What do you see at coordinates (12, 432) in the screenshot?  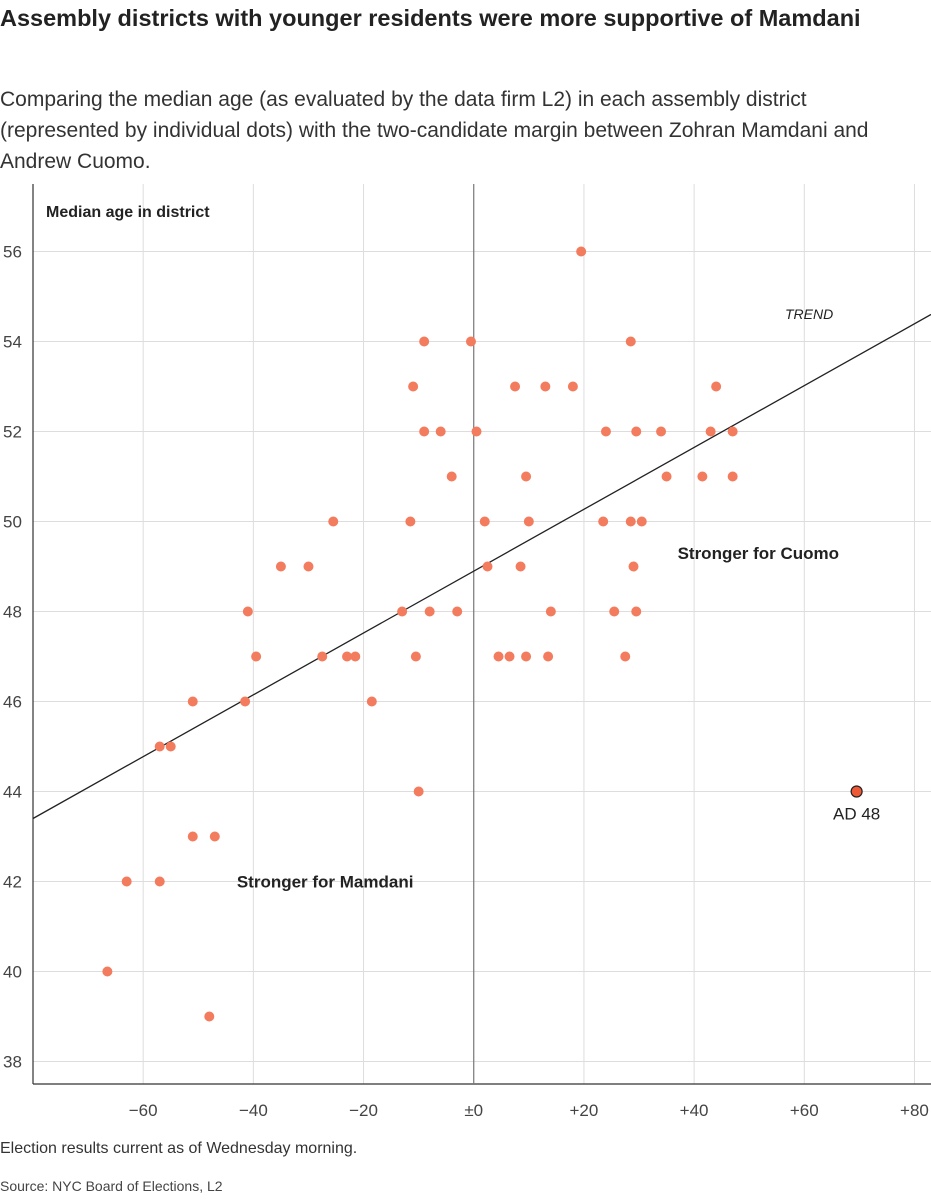 I see `y-tick-label: 52` at bounding box center [12, 432].